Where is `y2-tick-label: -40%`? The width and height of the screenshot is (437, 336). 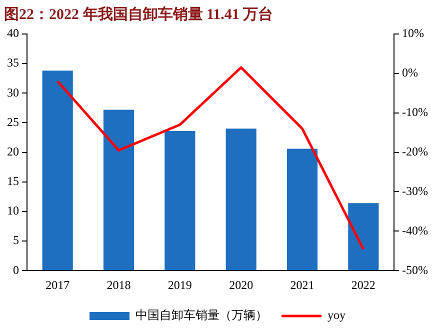 y2-tick-label: -40% is located at coordinates (415, 230).